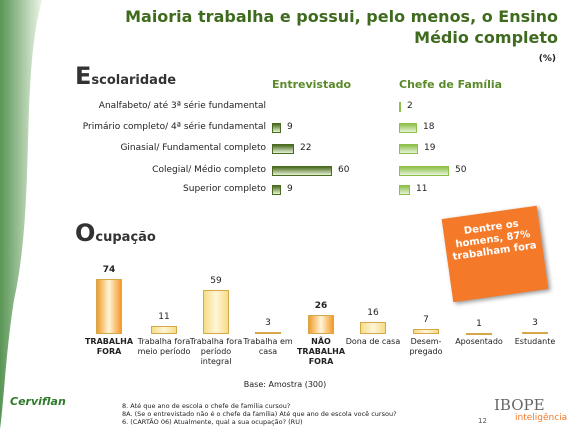  Describe the element at coordinates (541, 418) in the screenshot. I see `brand-sub: inteligência` at that location.